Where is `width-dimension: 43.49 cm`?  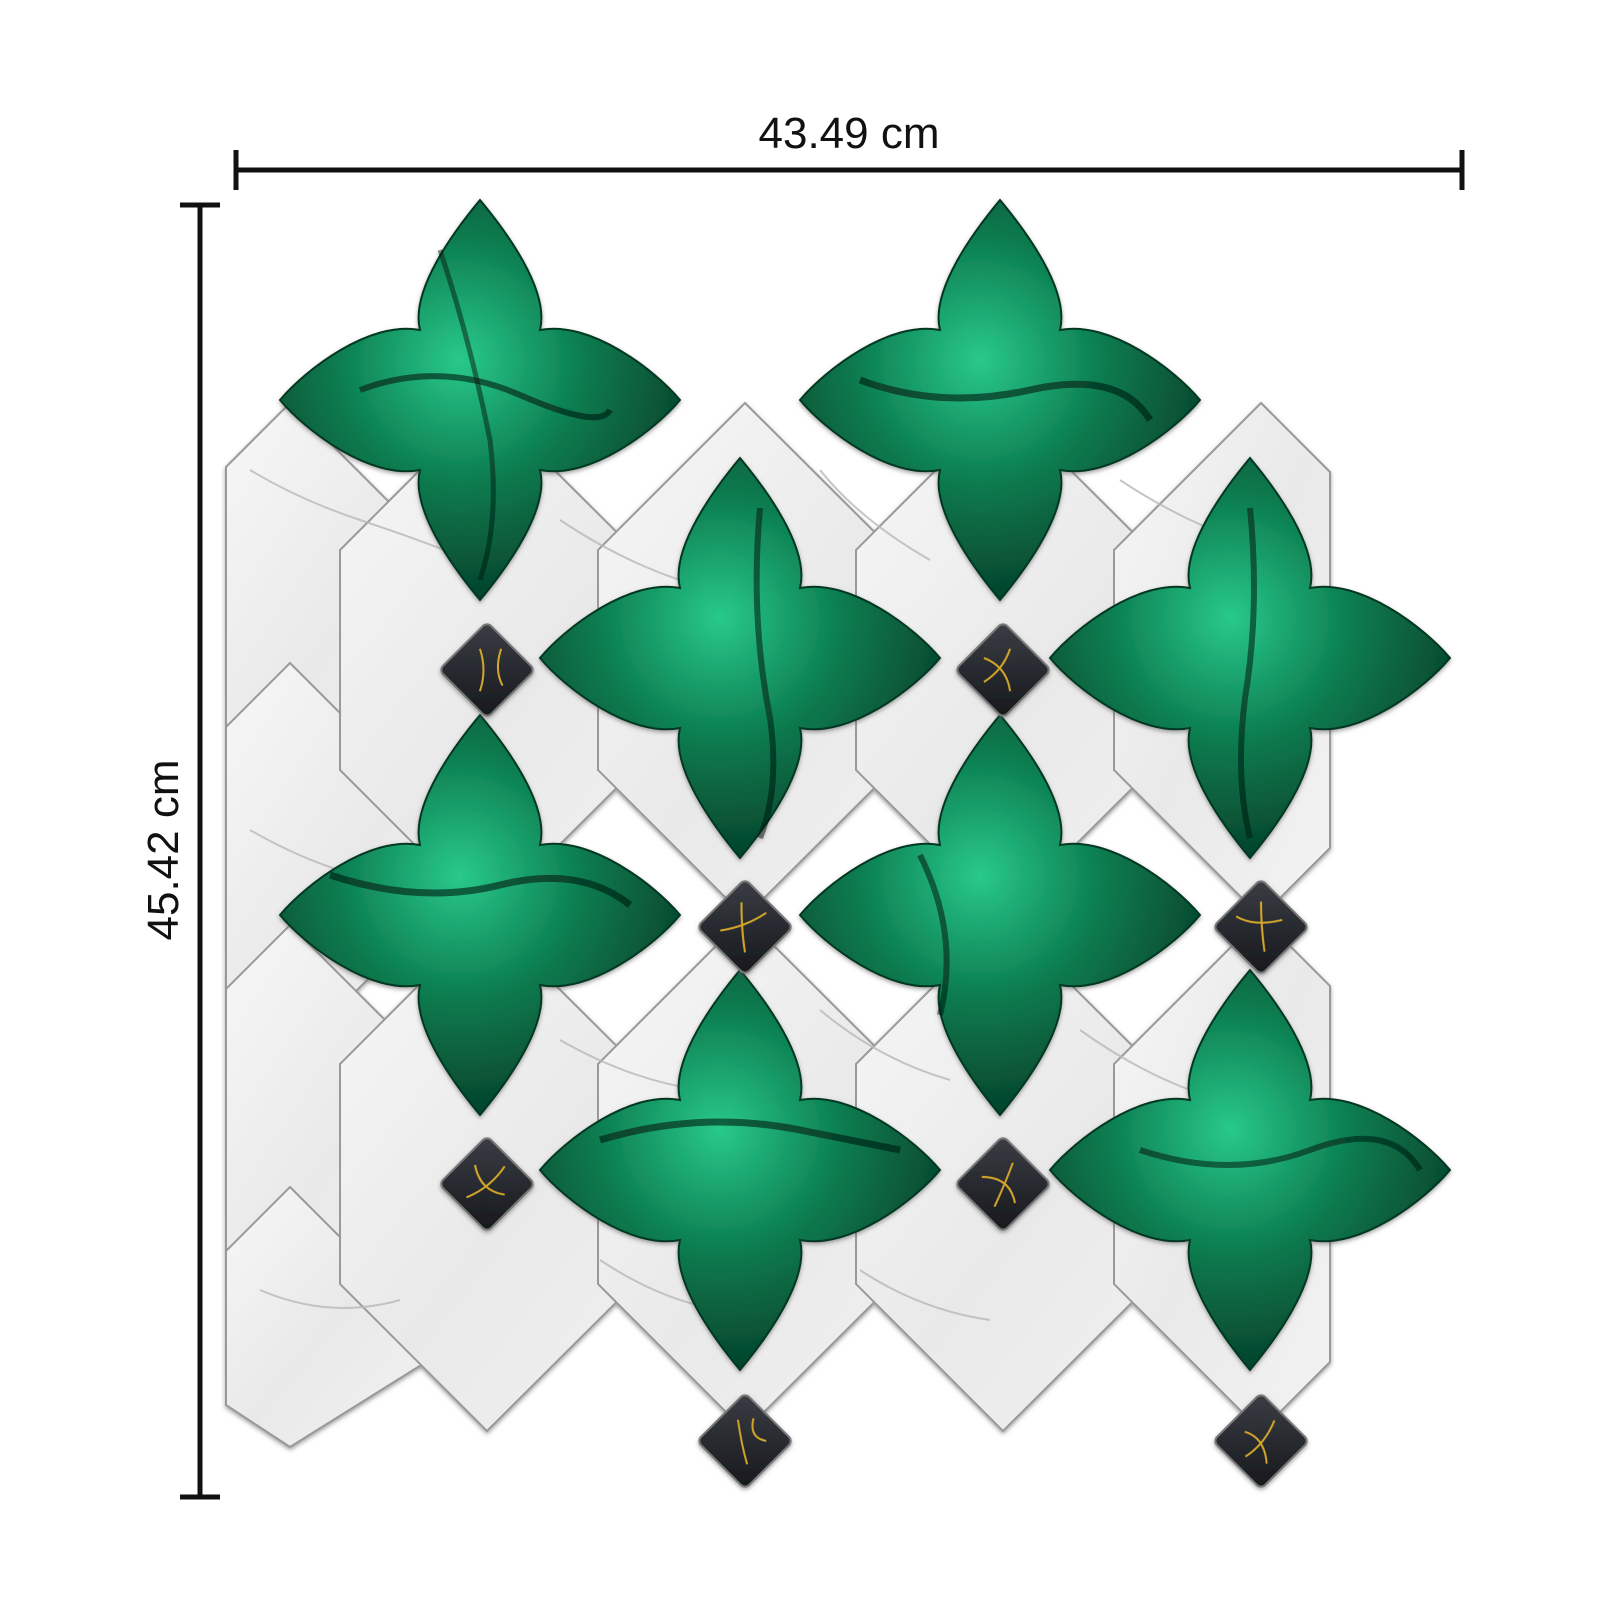
width-dimension: 43.49 cm is located at coordinates (849, 149).